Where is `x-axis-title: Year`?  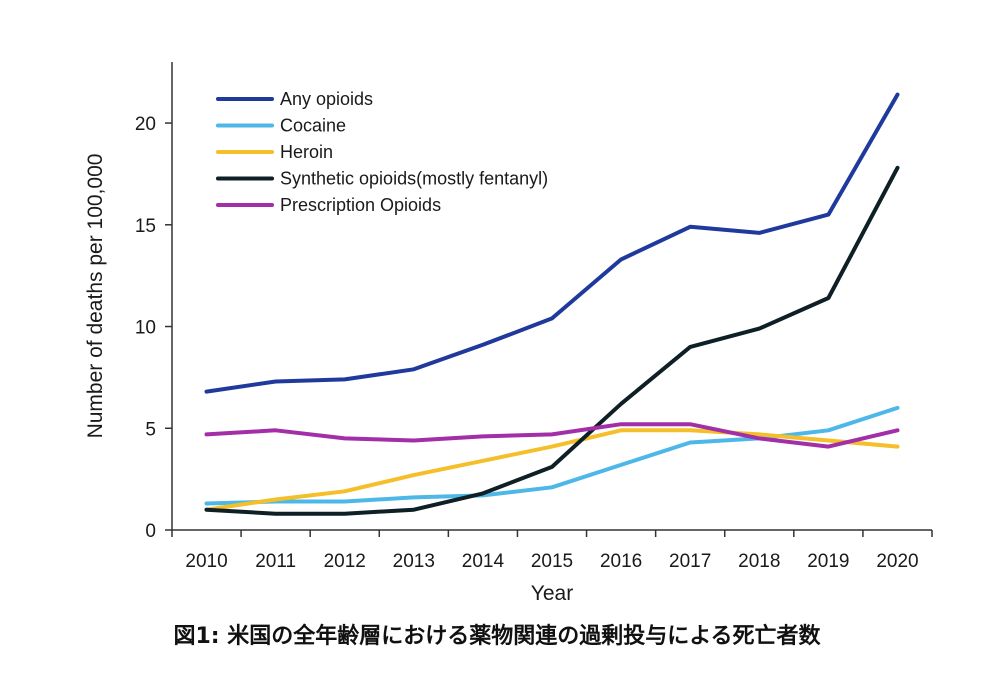
x-axis-title: Year is located at coordinates (552, 593).